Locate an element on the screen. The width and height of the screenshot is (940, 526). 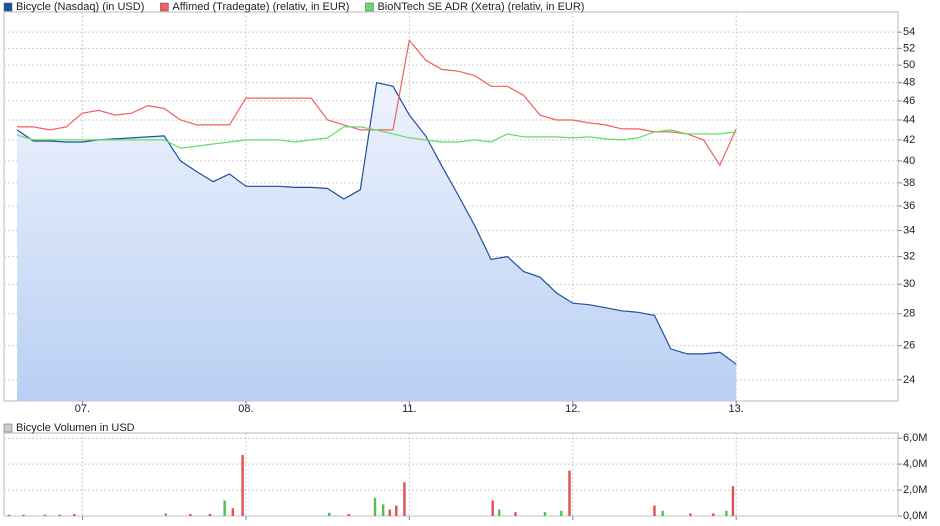
y-tick-label: 44 is located at coordinates (909, 120).